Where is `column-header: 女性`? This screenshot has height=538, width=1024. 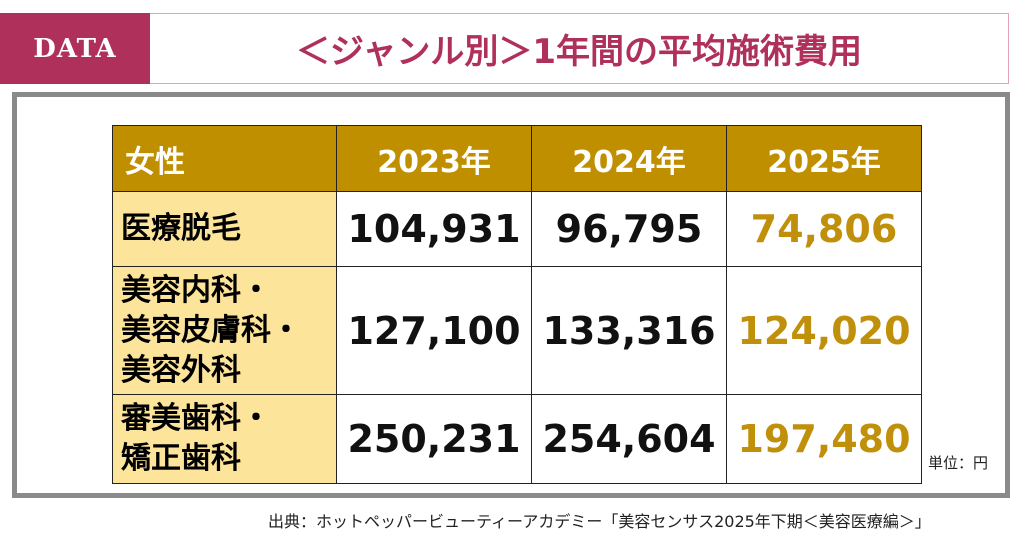
column-header: 女性 is located at coordinates (224, 158).